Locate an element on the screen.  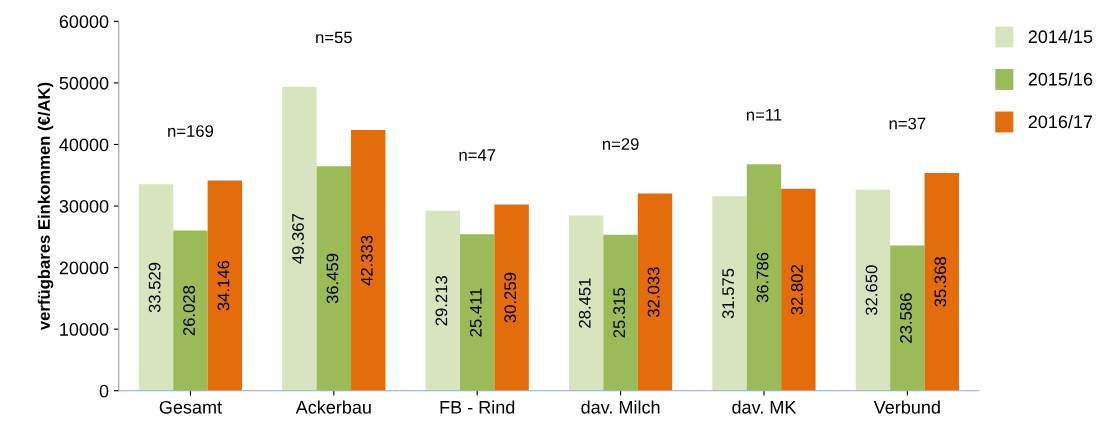
data-label: 31.575 is located at coordinates (728, 293).